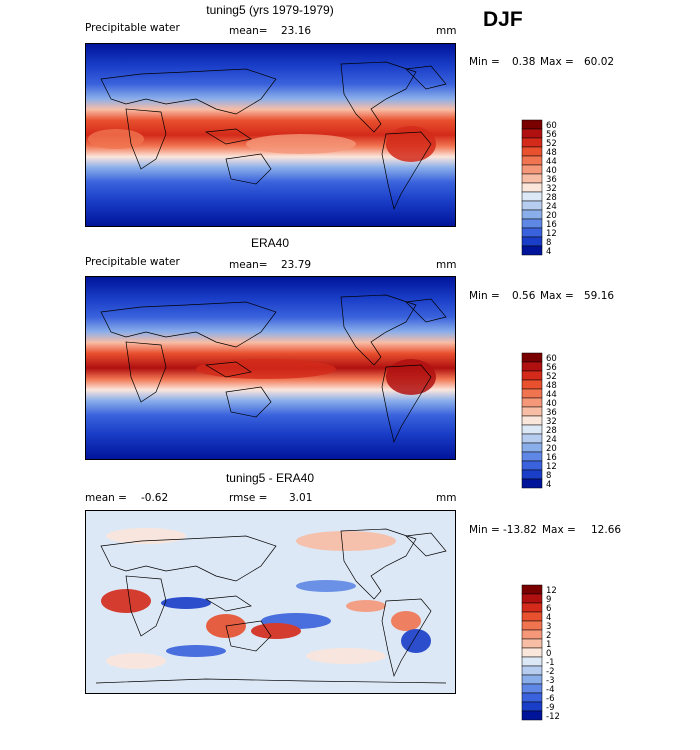 Image resolution: width=700 pixels, height=750 pixels. I want to click on colorbar-tick-label: 36, so click(551, 180).